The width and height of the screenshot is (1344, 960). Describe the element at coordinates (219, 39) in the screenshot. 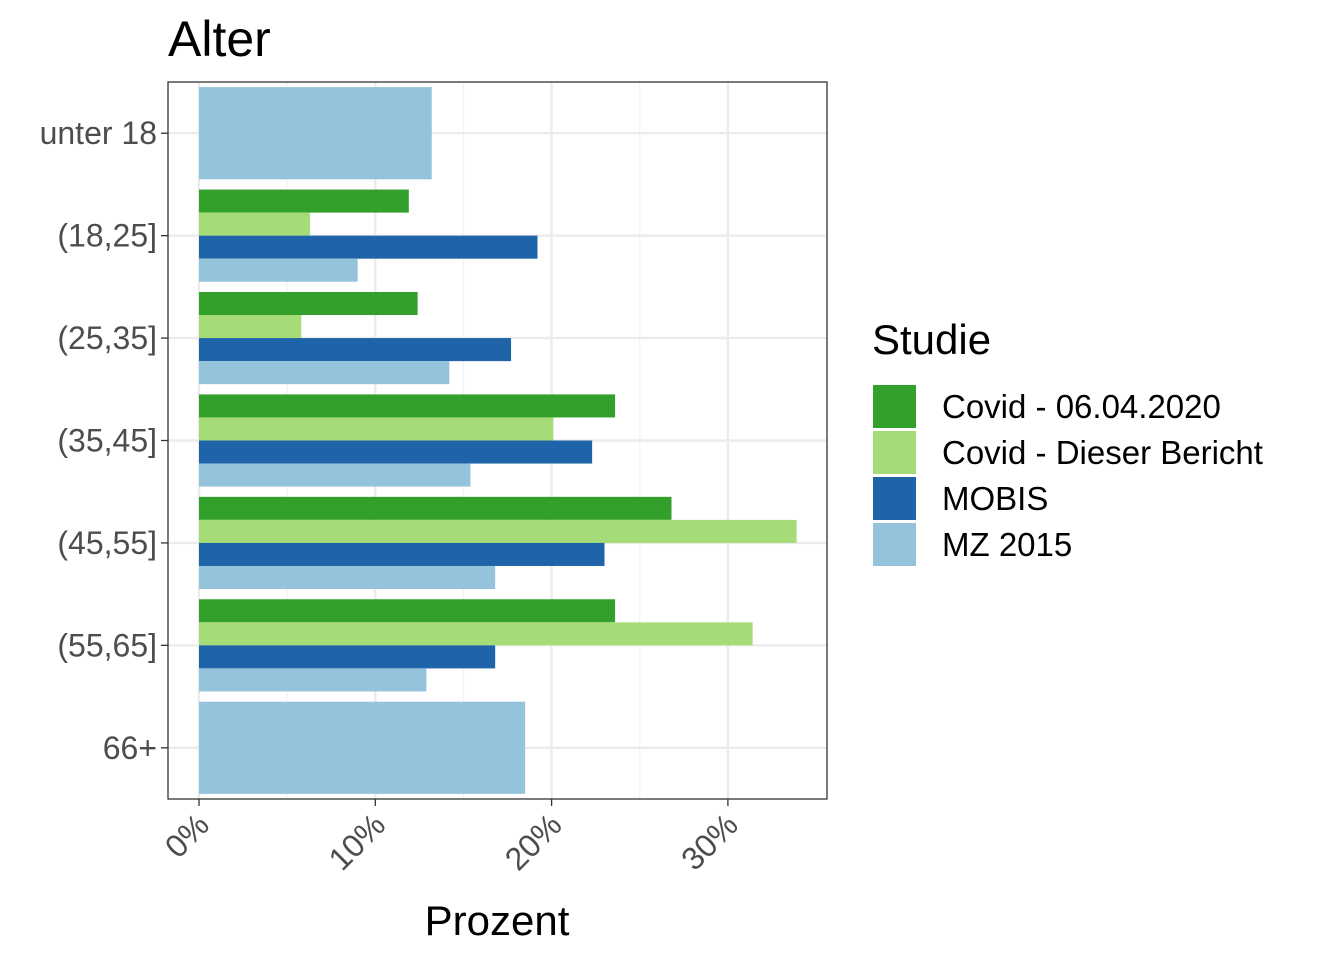

I see `chart-title: Alter` at that location.